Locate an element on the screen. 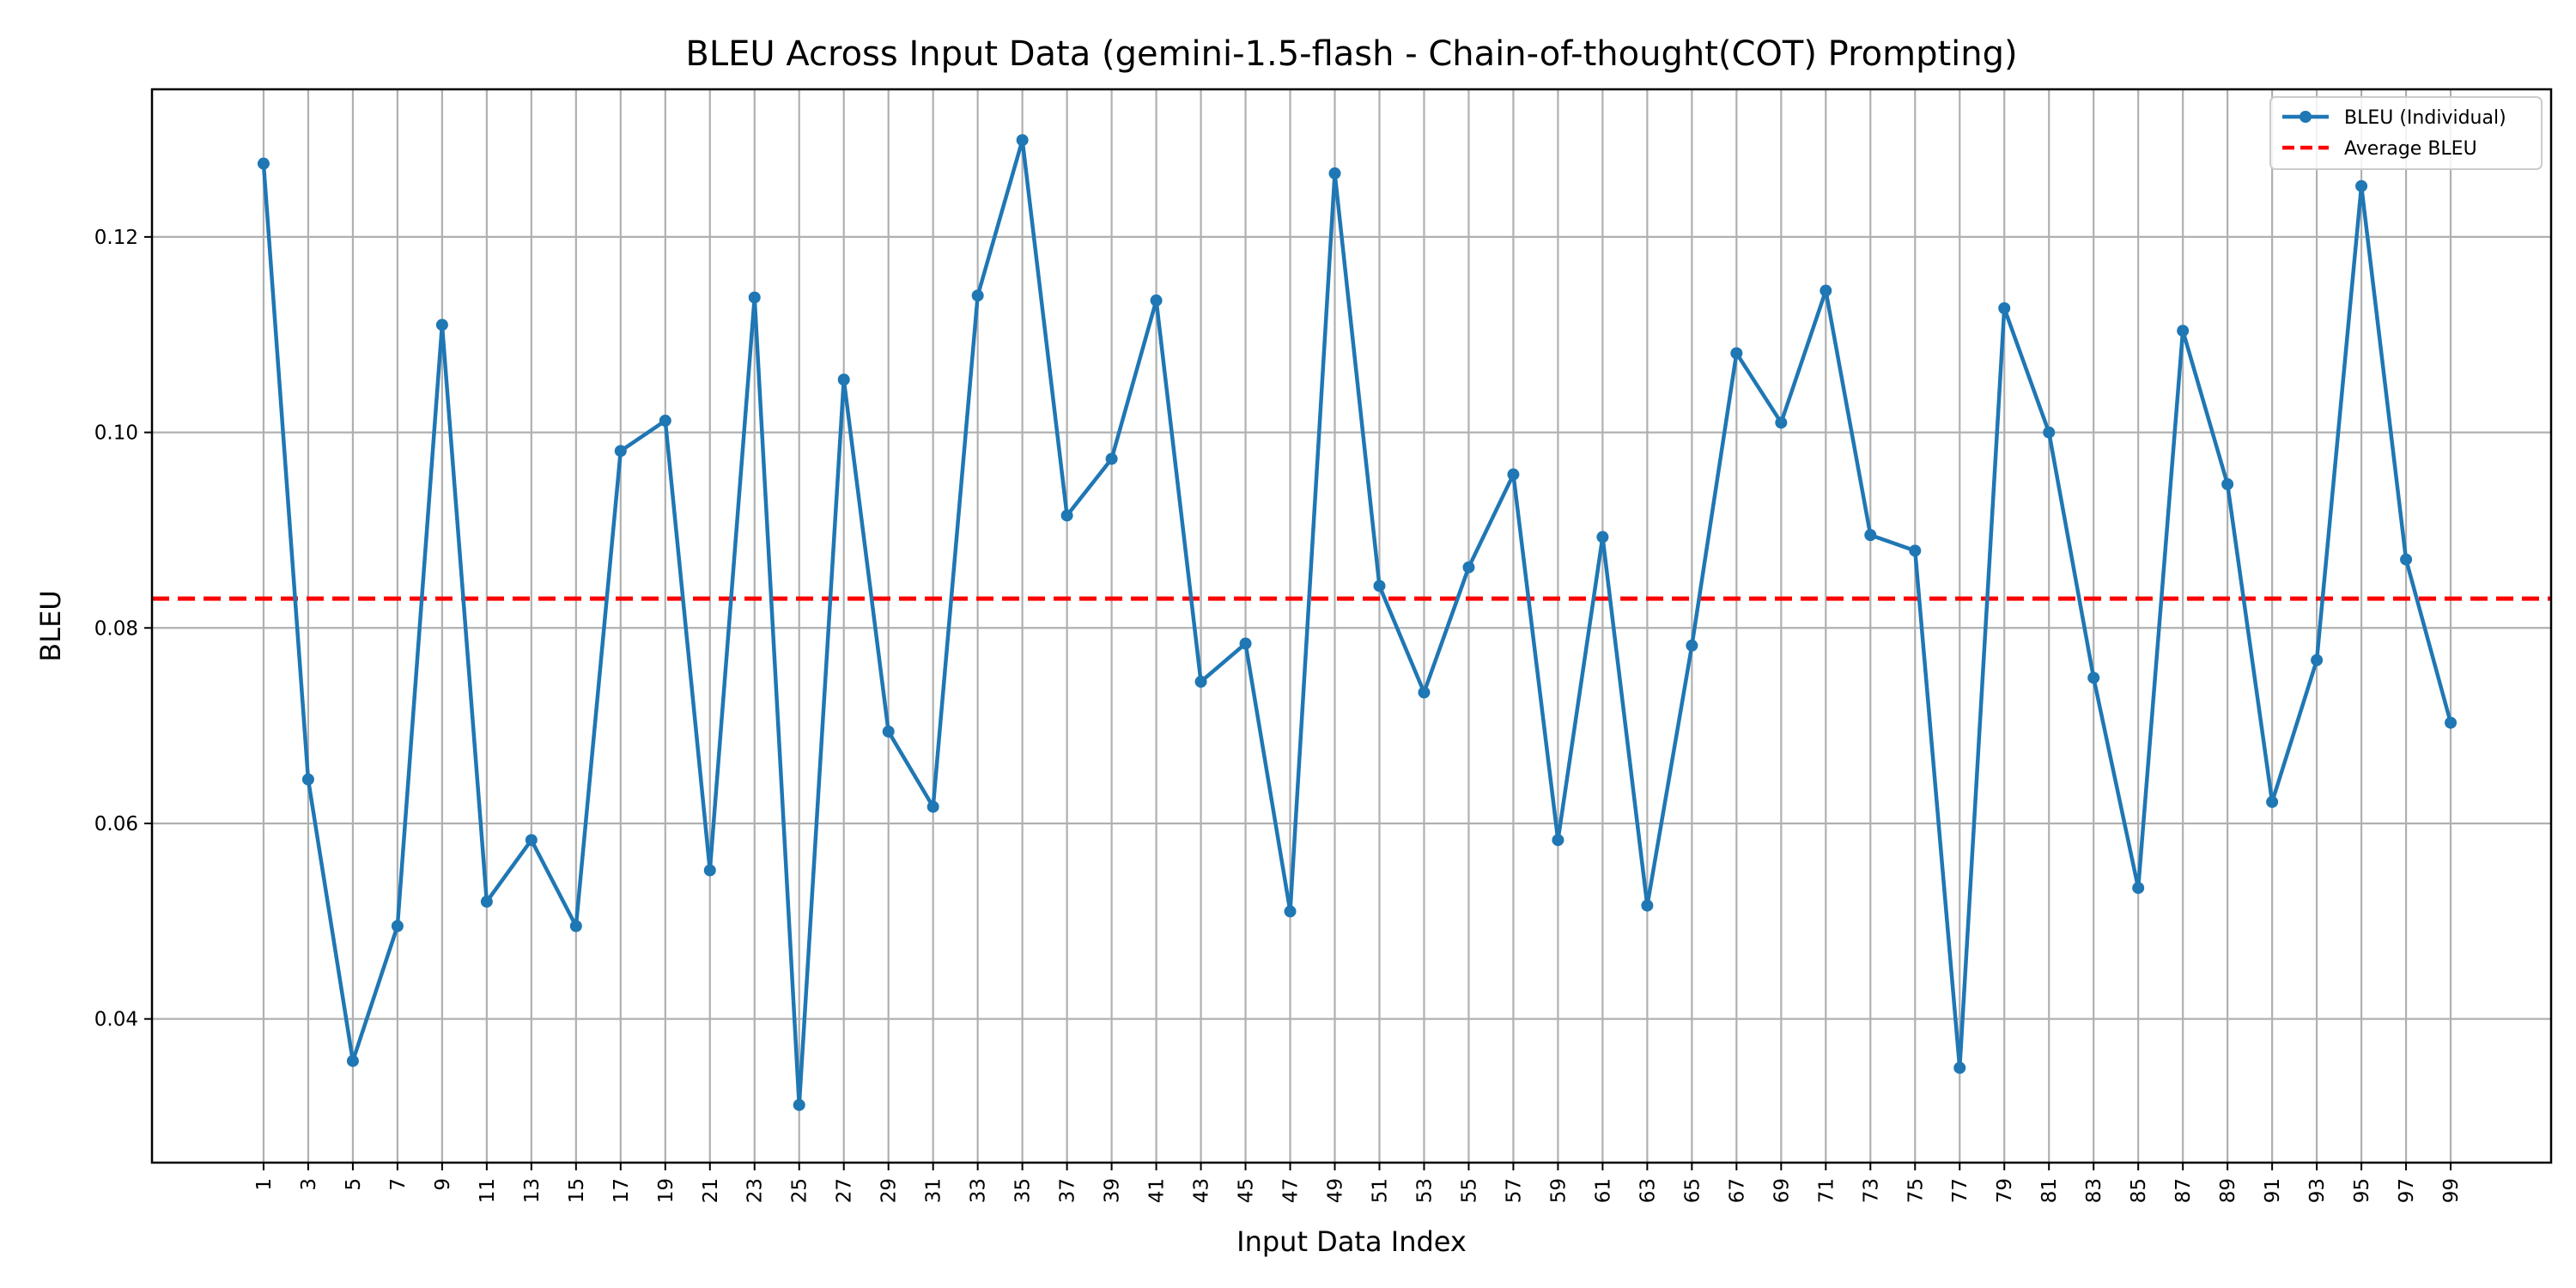 This screenshot has width=2576, height=1288. x-tick-label: 77 is located at coordinates (1960, 1191).